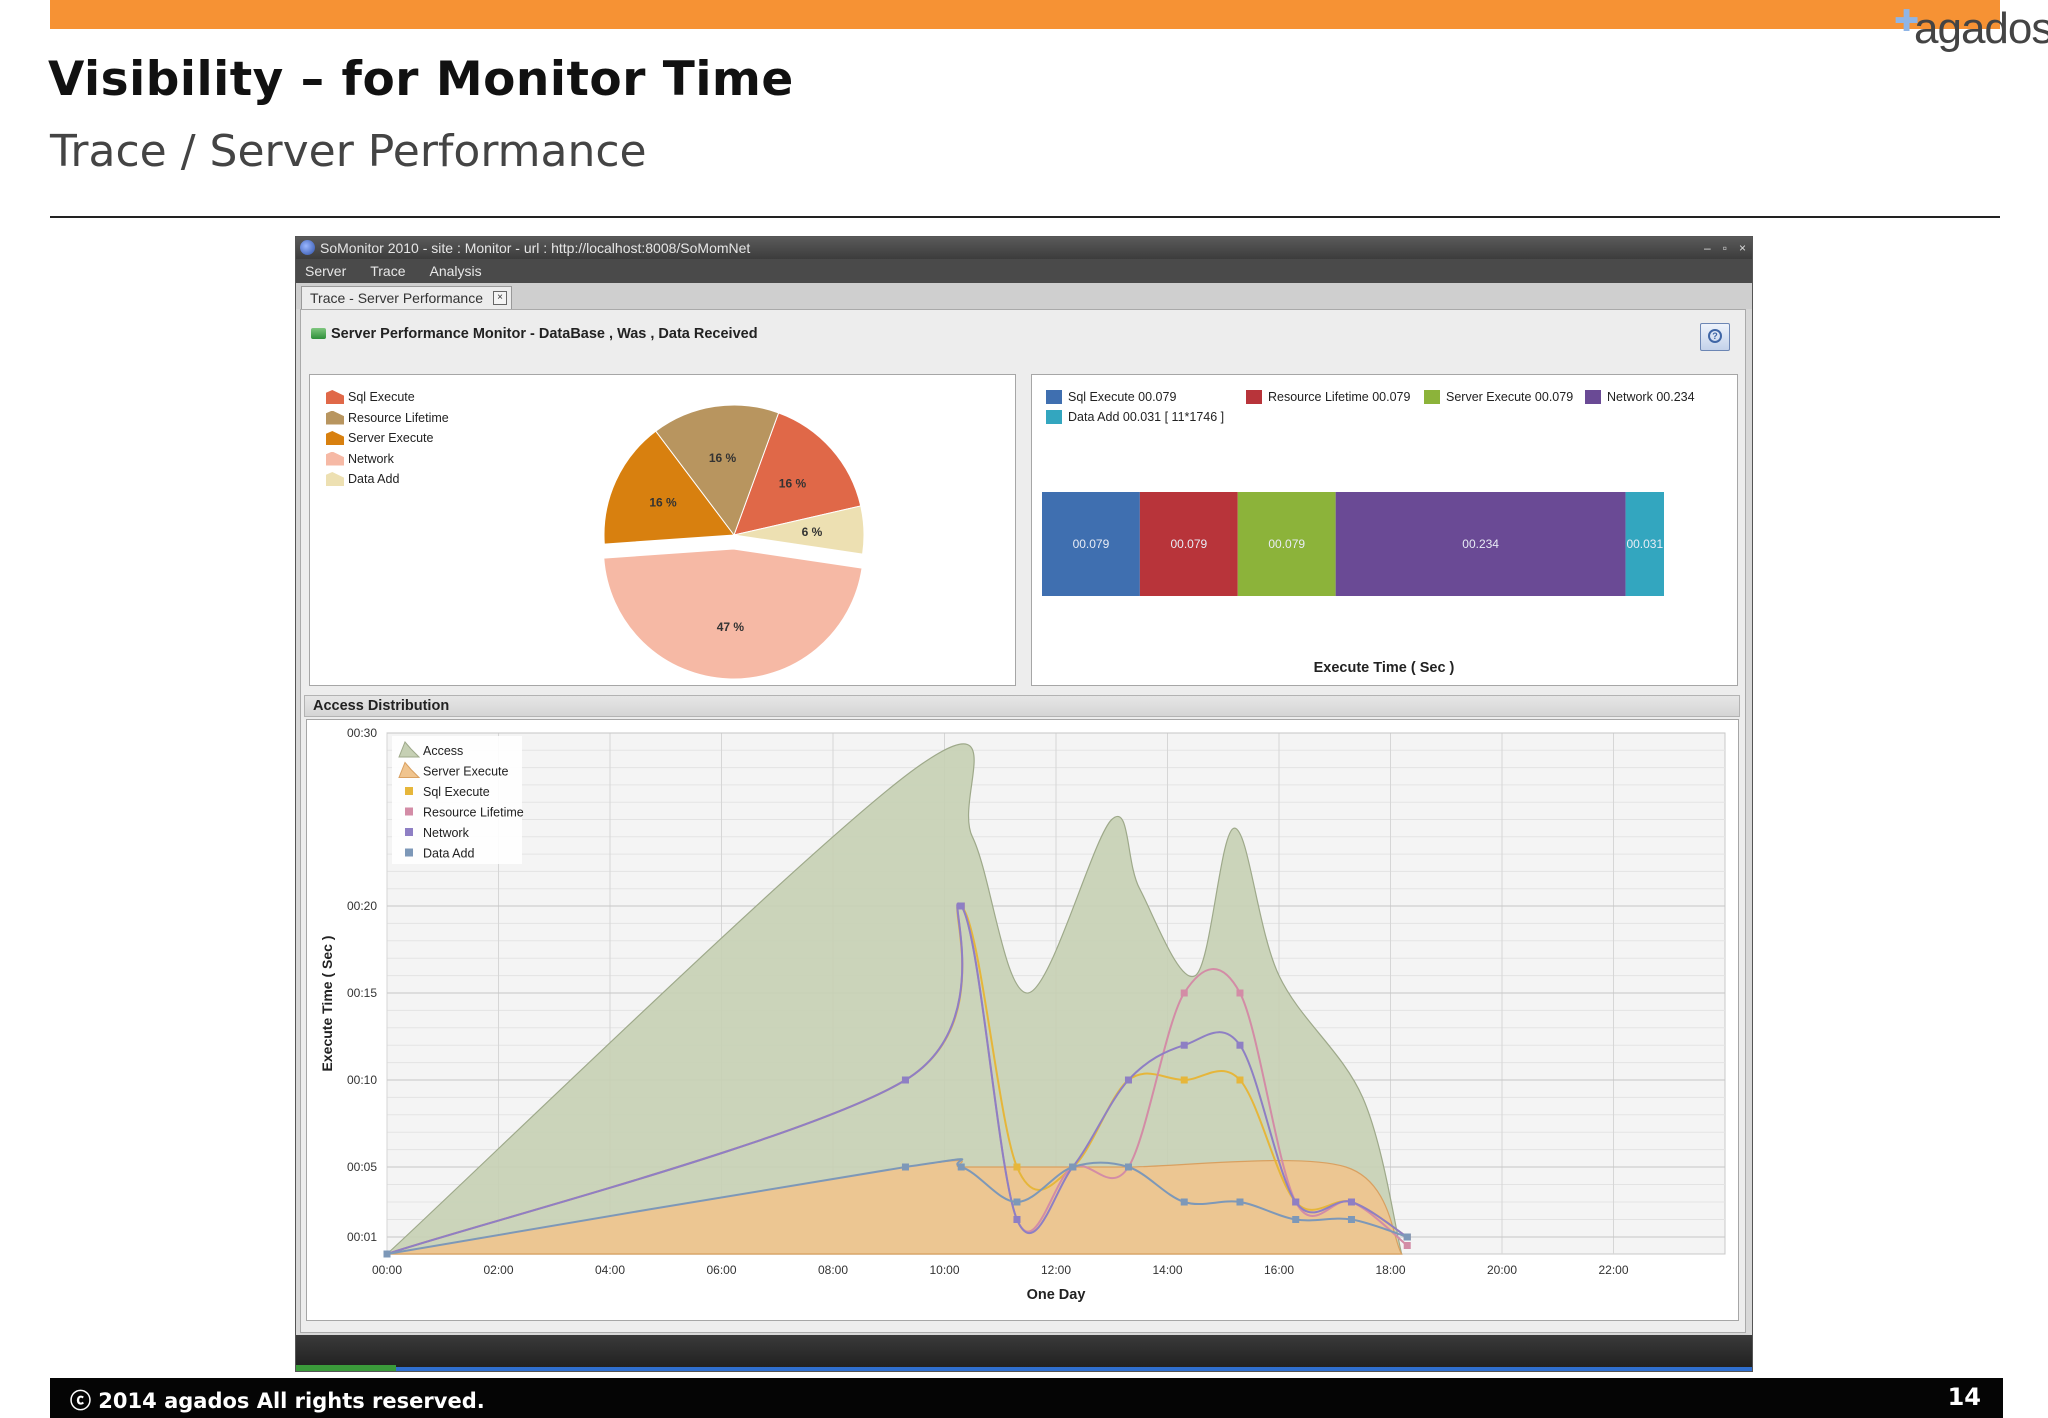 This screenshot has height=1418, width=2048. I want to click on menu-trace: Trace, so click(388, 271).